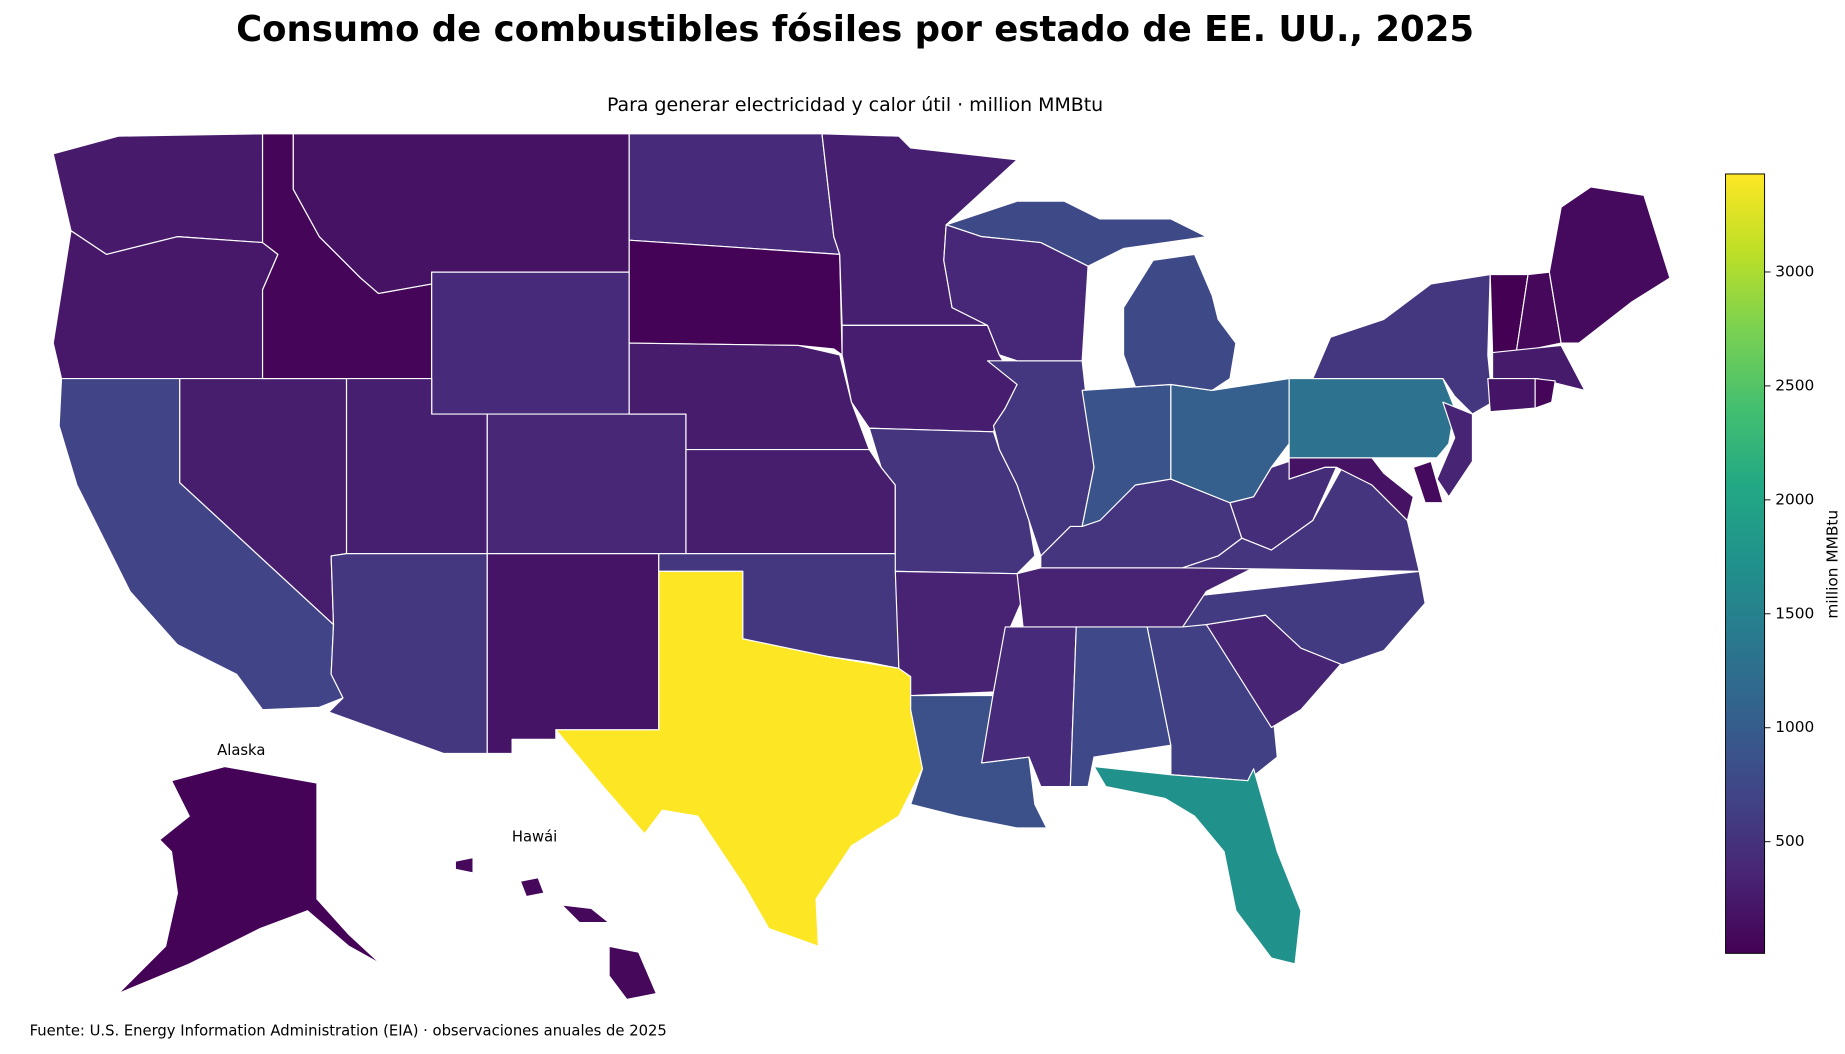  What do you see at coordinates (1794, 385) in the screenshot?
I see `colorbar-tick-label: 2500` at bounding box center [1794, 385].